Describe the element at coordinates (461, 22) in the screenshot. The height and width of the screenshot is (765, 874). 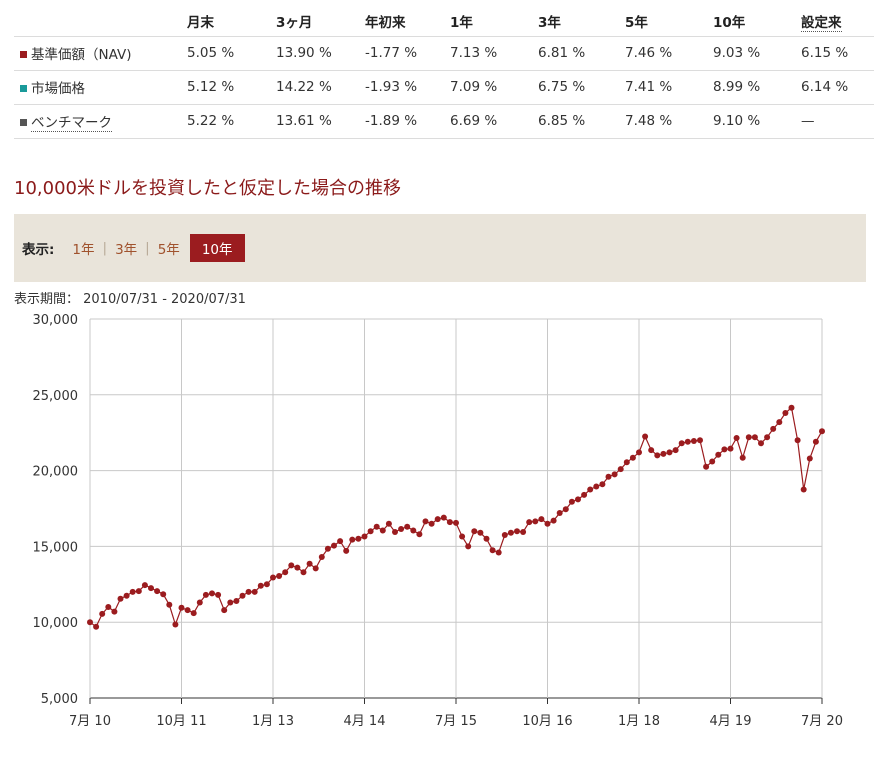
I see `header-1-year: 1年` at that location.